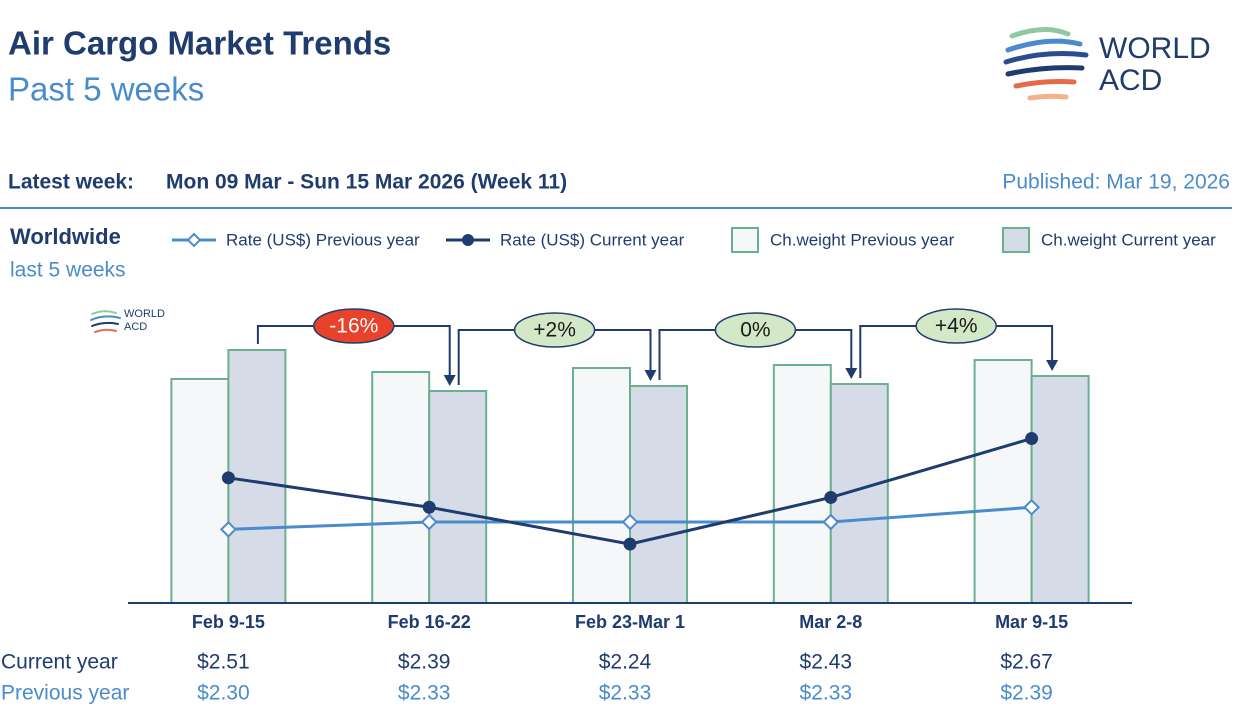 The image size is (1254, 720). What do you see at coordinates (65, 236) in the screenshot?
I see `region: Worldwide` at bounding box center [65, 236].